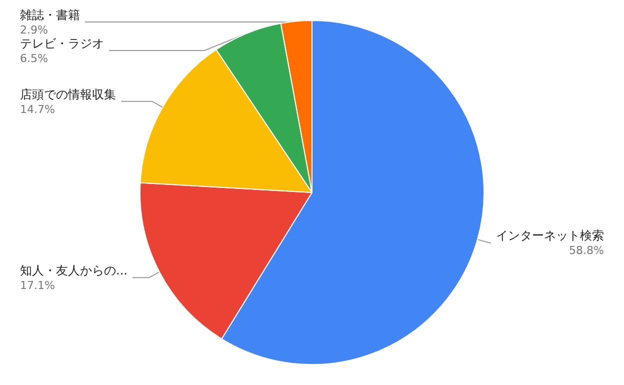 The image size is (624, 385). I want to click on slice-label: テレビ・ラジオ, so click(62, 43).